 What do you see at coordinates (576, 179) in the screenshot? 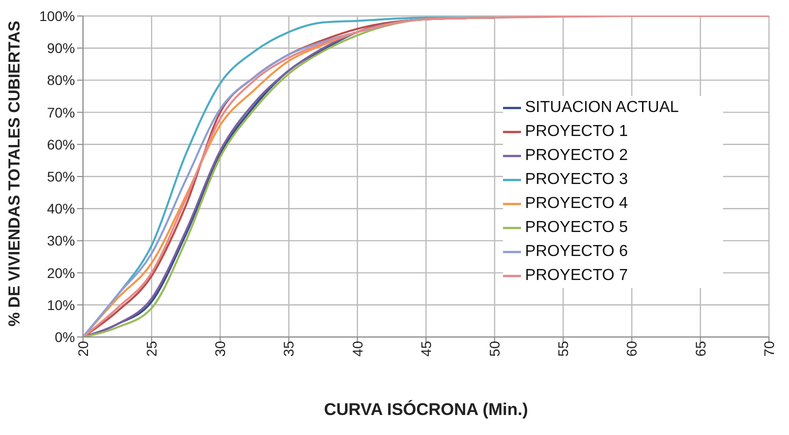
I see `legend-label: PROYECTO 3` at bounding box center [576, 179].